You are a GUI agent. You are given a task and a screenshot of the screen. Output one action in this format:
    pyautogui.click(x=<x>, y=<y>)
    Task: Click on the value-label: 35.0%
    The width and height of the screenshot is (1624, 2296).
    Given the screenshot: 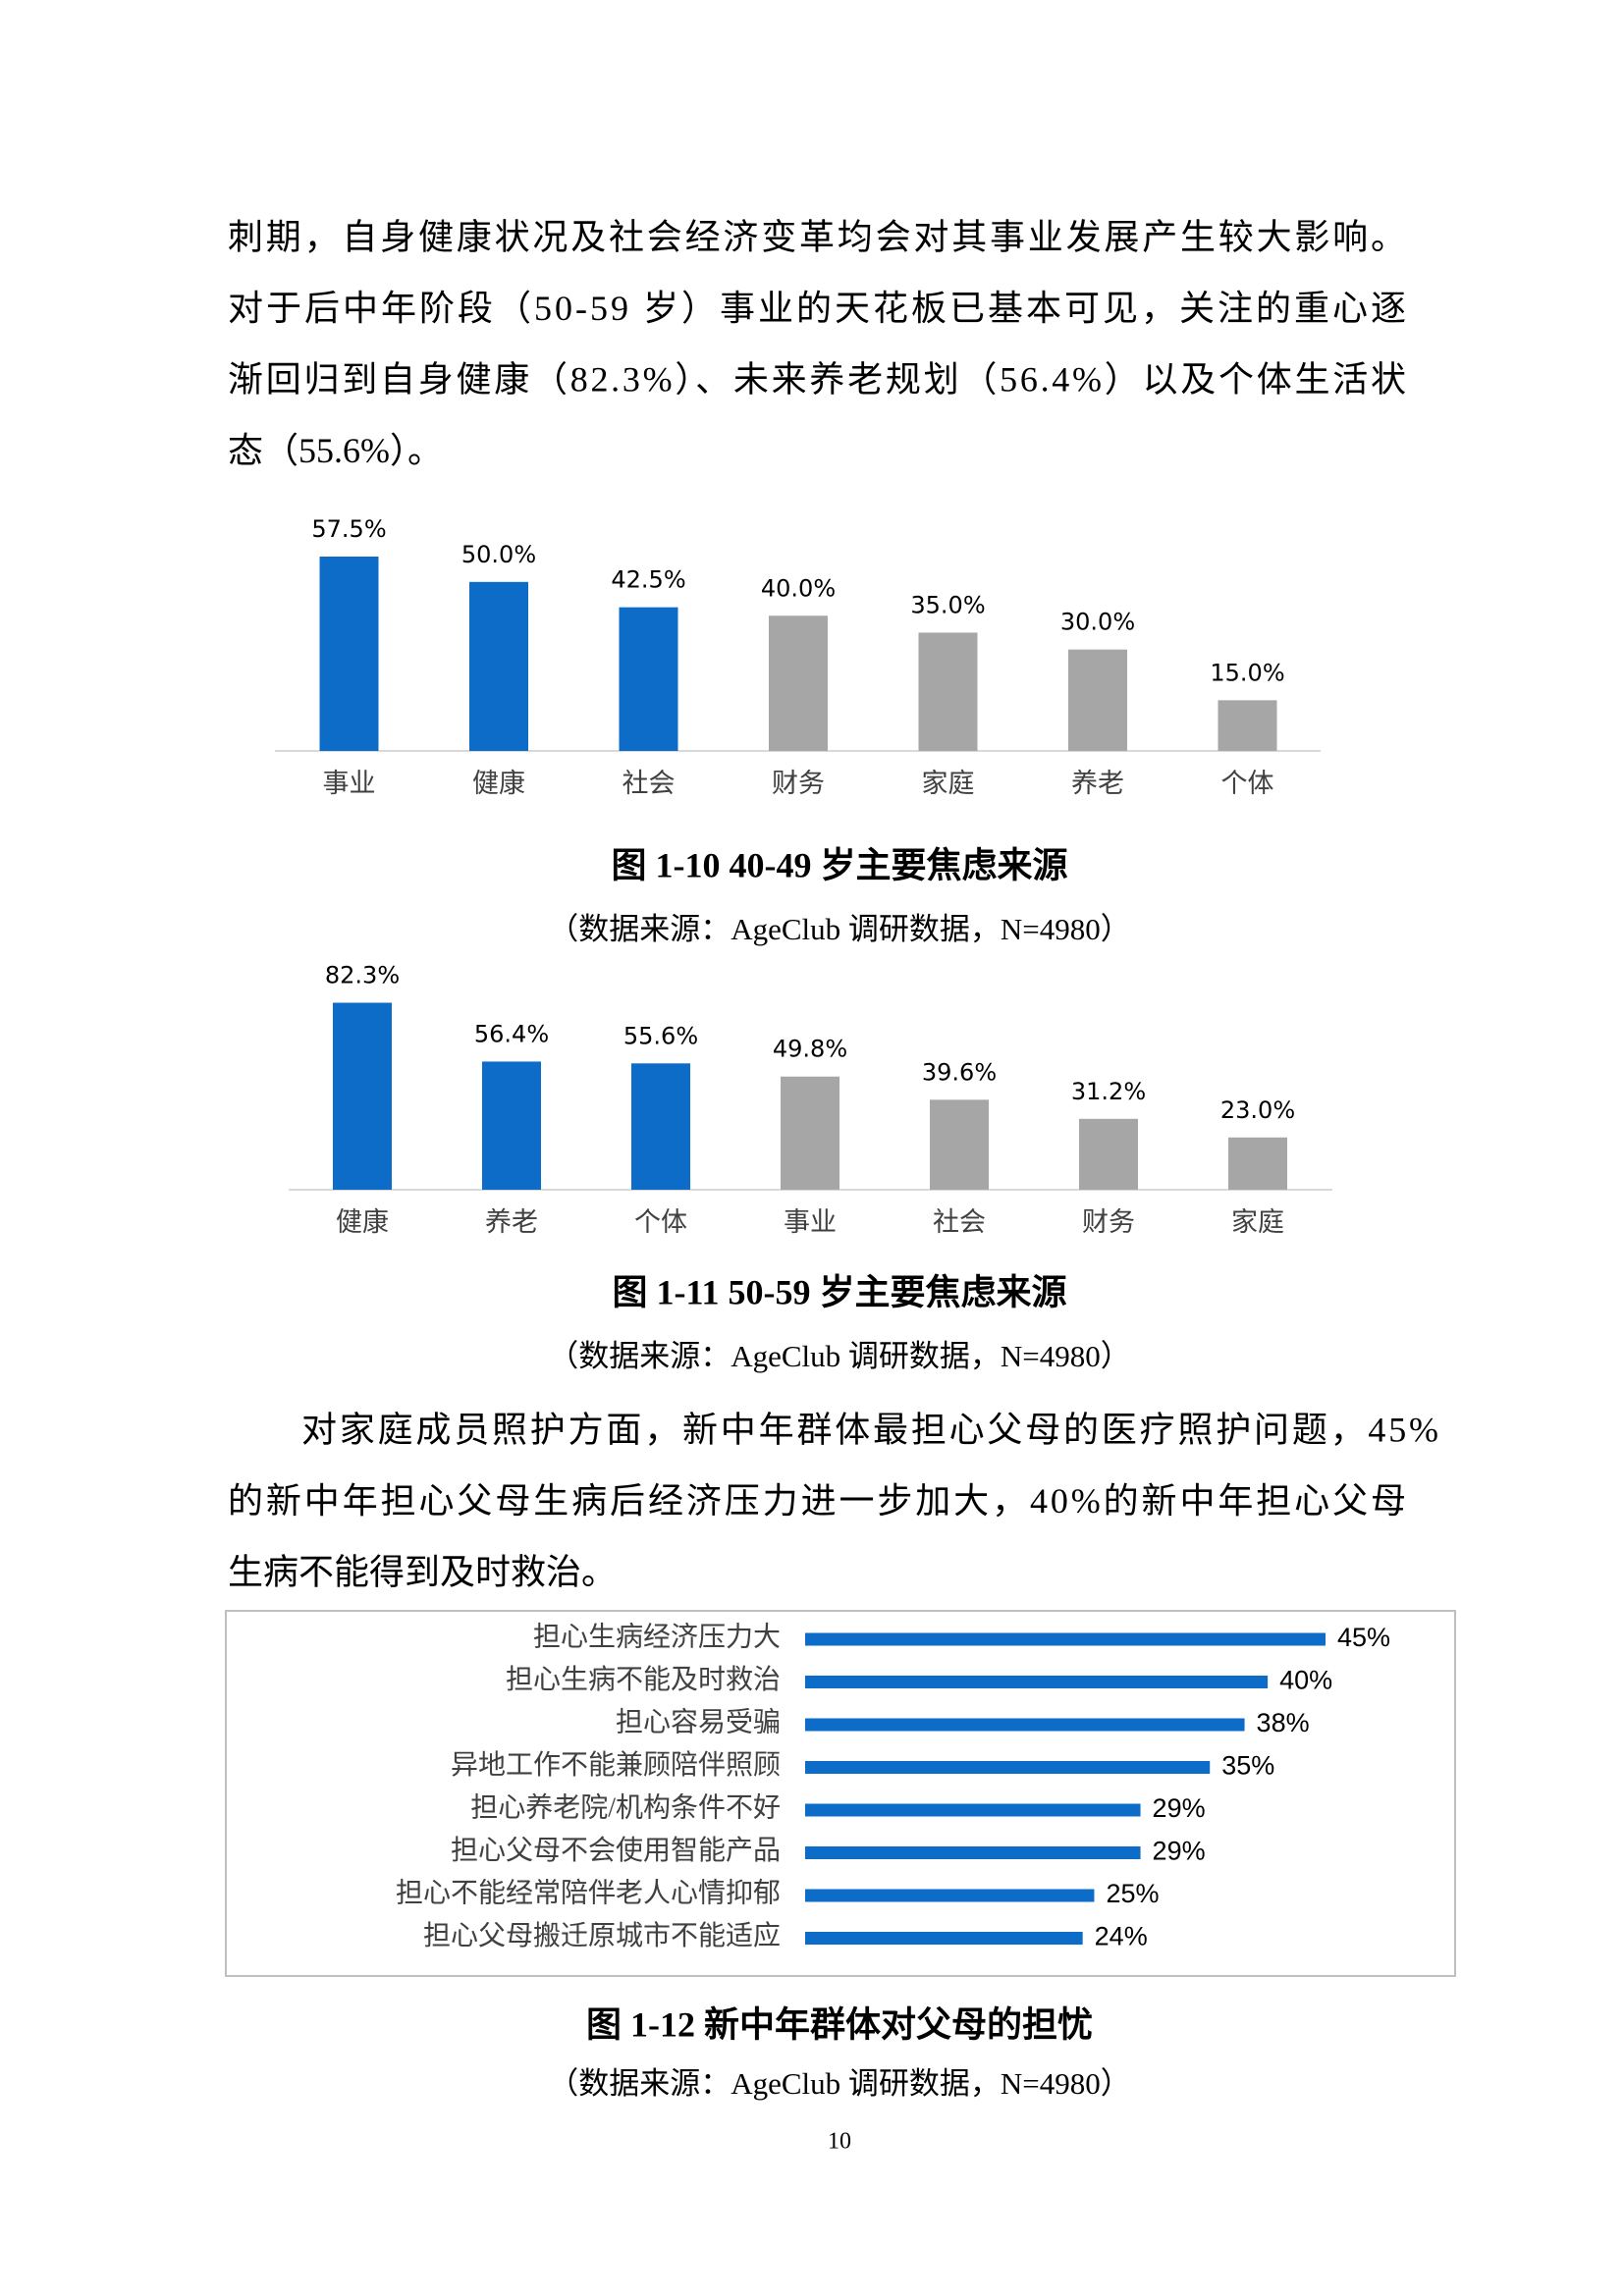 What is the action you would take?
    pyautogui.click(x=947, y=604)
    